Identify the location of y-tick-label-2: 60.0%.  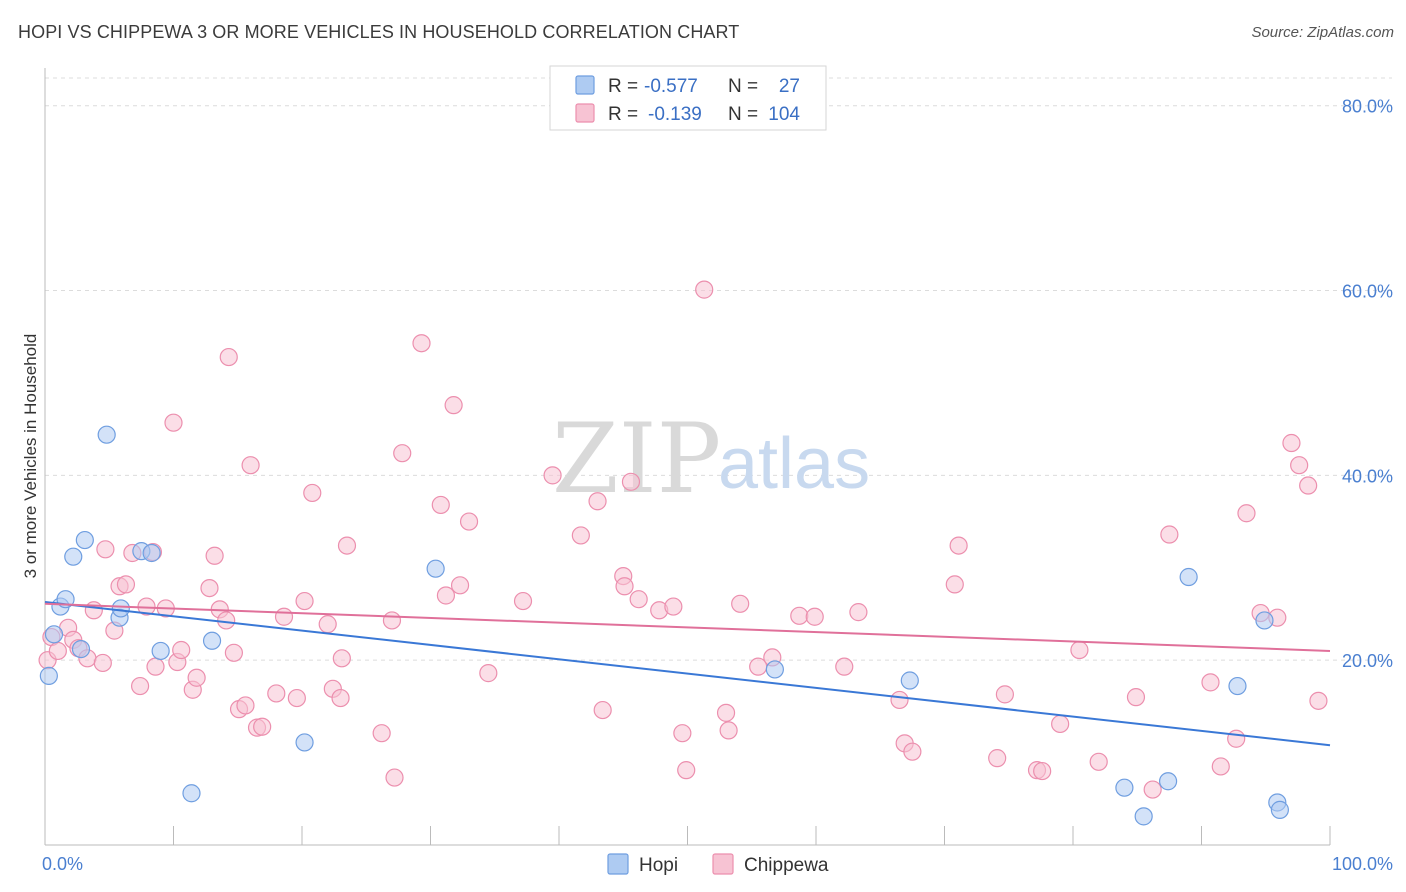
(1367, 292).